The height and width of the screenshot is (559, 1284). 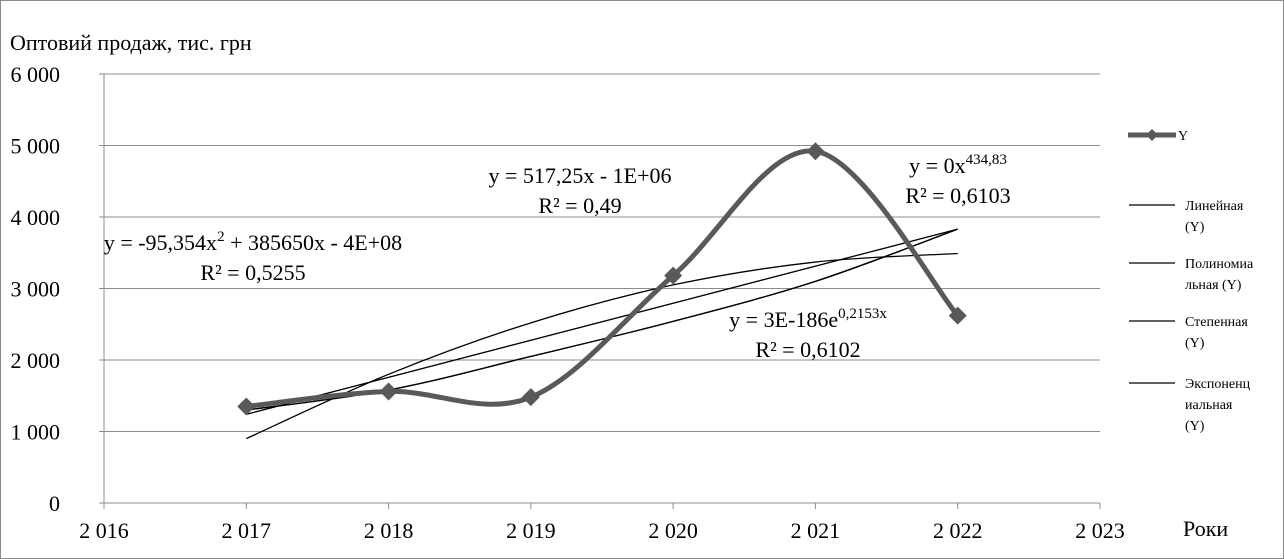 I want to click on legend-label: льная (Y), so click(x=1213, y=285).